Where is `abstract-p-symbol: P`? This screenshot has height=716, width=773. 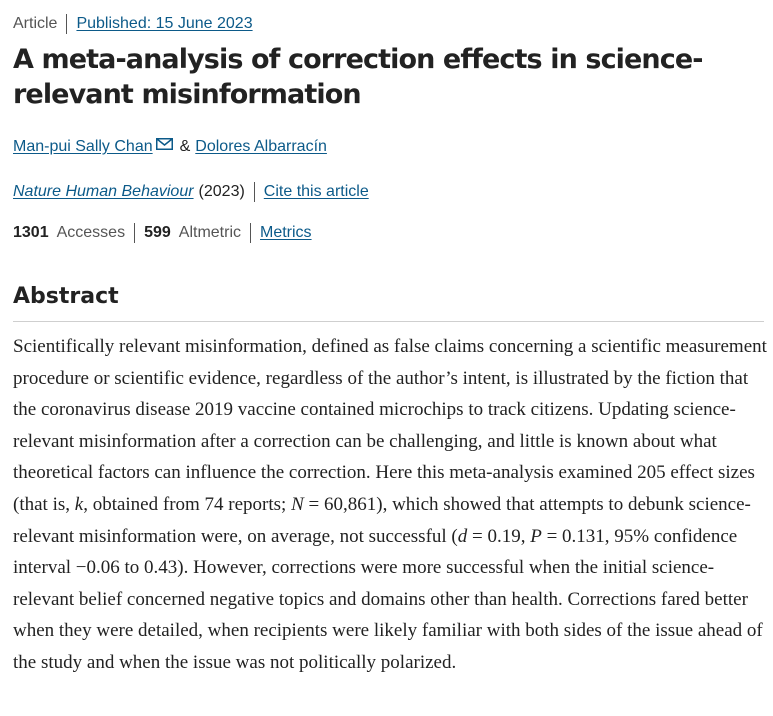
abstract-p-symbol: P is located at coordinates (536, 536).